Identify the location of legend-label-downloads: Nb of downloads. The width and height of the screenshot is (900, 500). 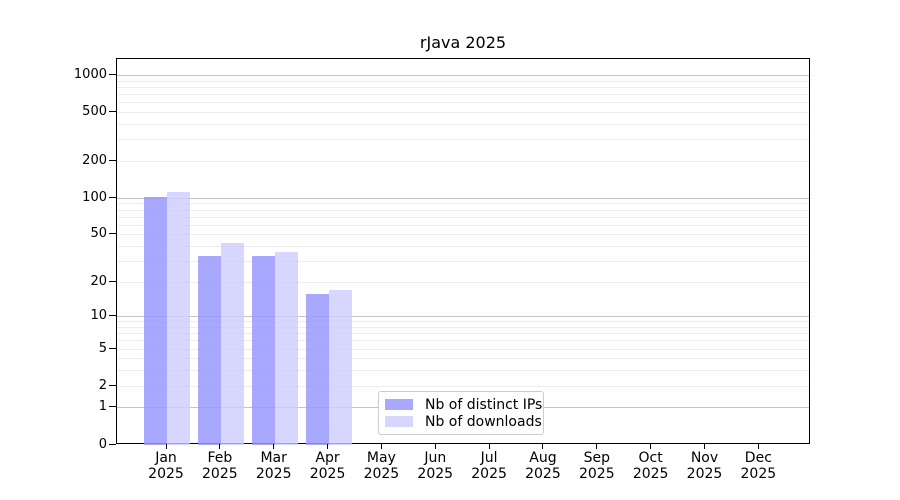
(483, 421).